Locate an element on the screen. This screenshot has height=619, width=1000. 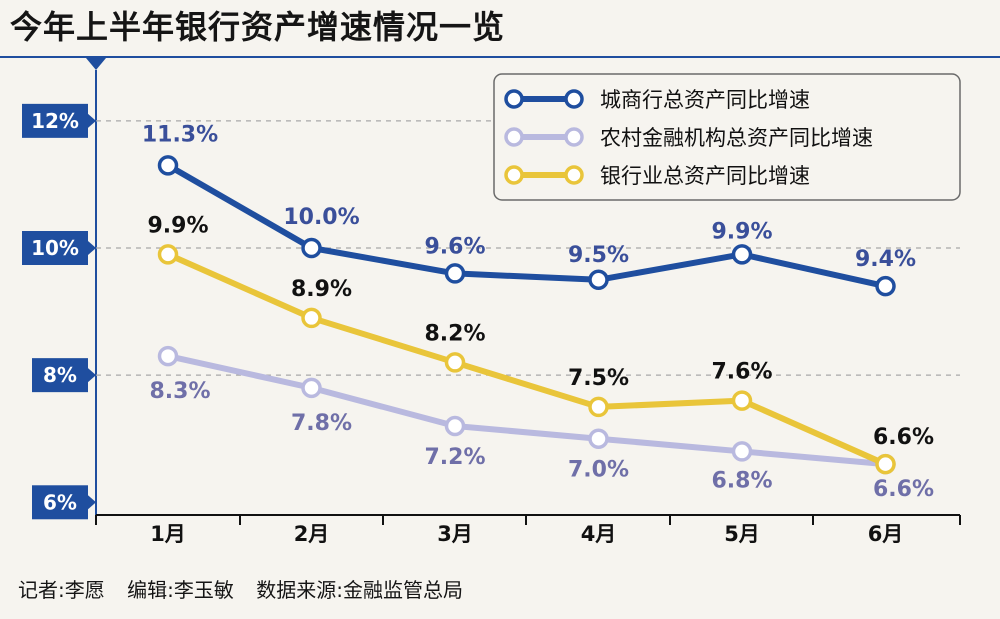
chart-title: 今年上半年银行资产增速情况一览 is located at coordinates (258, 27).